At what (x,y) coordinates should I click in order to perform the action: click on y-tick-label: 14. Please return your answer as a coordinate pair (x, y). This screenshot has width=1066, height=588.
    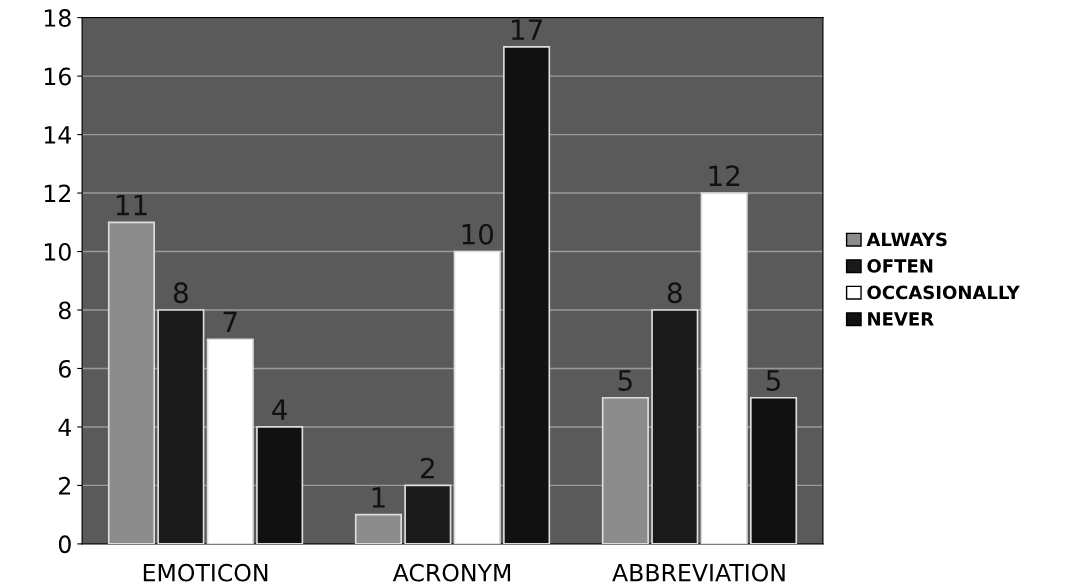
    Looking at the image, I should click on (58, 135).